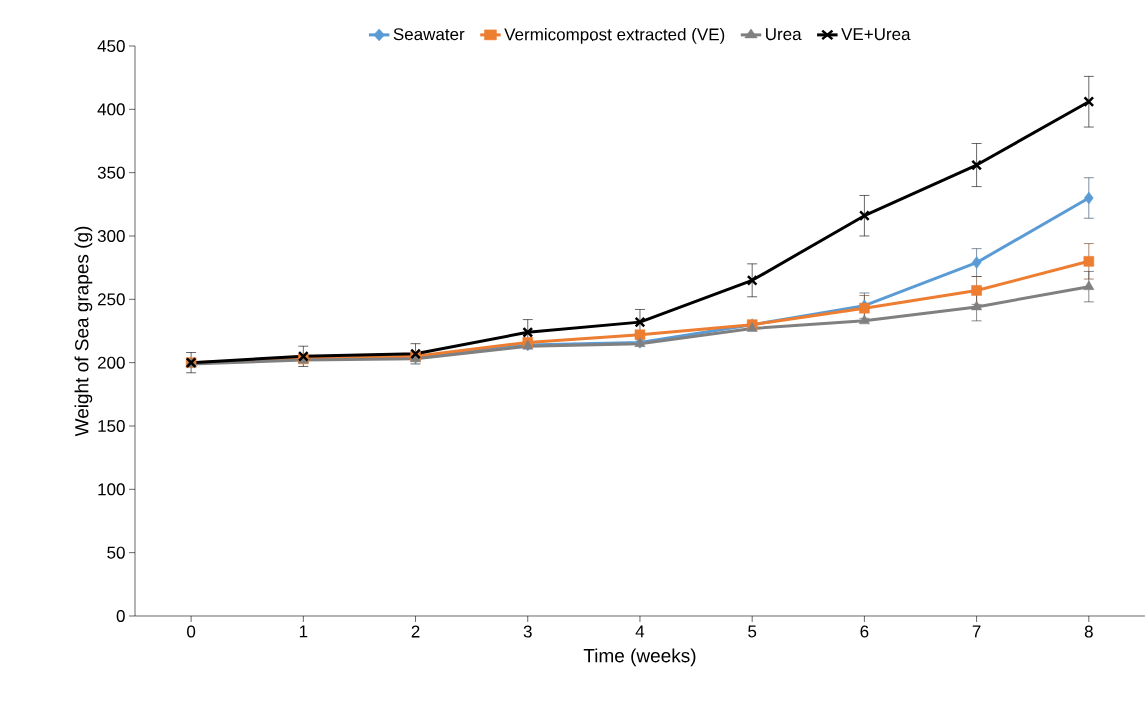 This screenshot has height=706, width=1148. I want to click on y-axis-title: Weight of Sea grapes (g), so click(83, 331).